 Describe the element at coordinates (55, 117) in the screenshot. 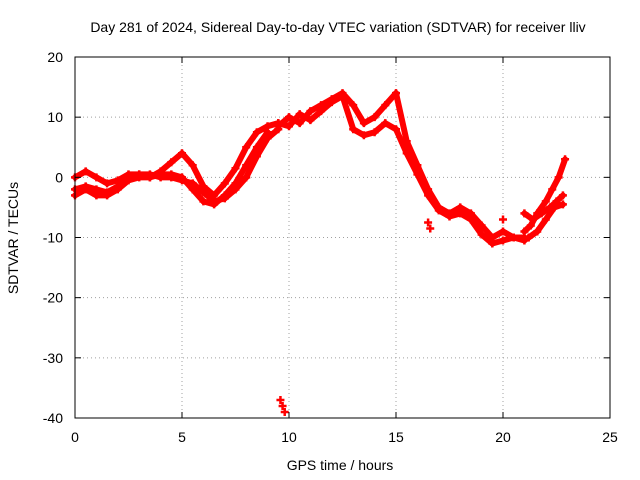

I see `y-tick-label: 10` at that location.